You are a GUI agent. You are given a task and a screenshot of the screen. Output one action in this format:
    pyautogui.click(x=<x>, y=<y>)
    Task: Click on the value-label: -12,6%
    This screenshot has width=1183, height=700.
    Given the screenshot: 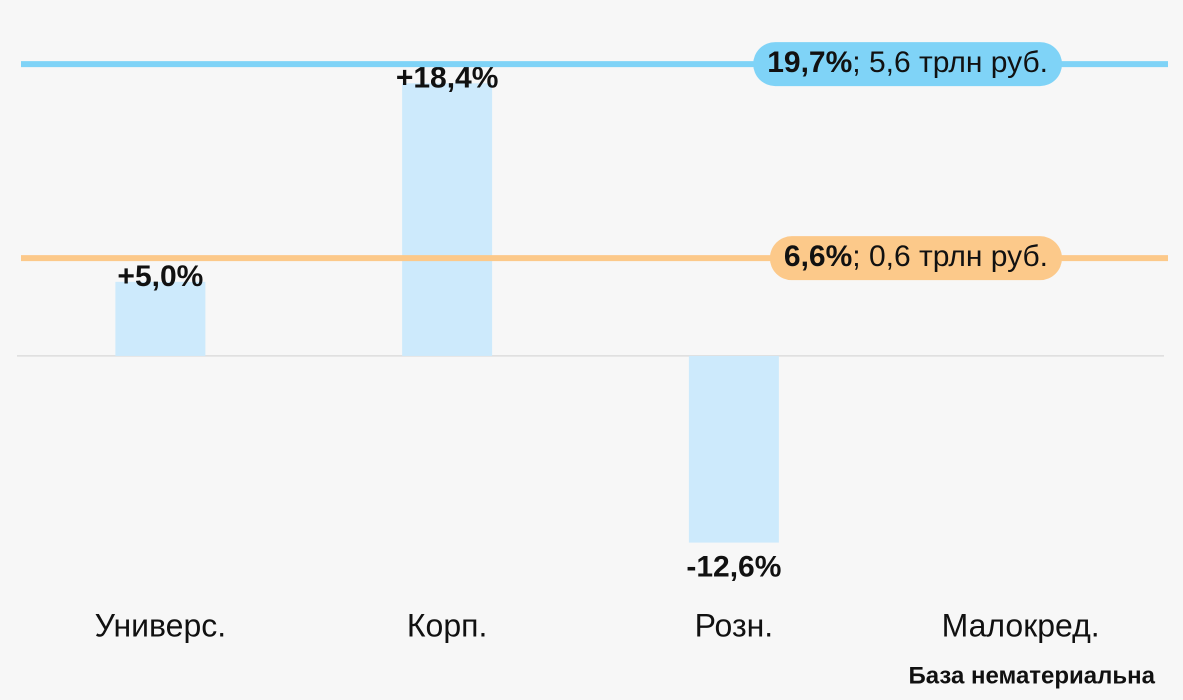 What is the action you would take?
    pyautogui.click(x=733, y=567)
    